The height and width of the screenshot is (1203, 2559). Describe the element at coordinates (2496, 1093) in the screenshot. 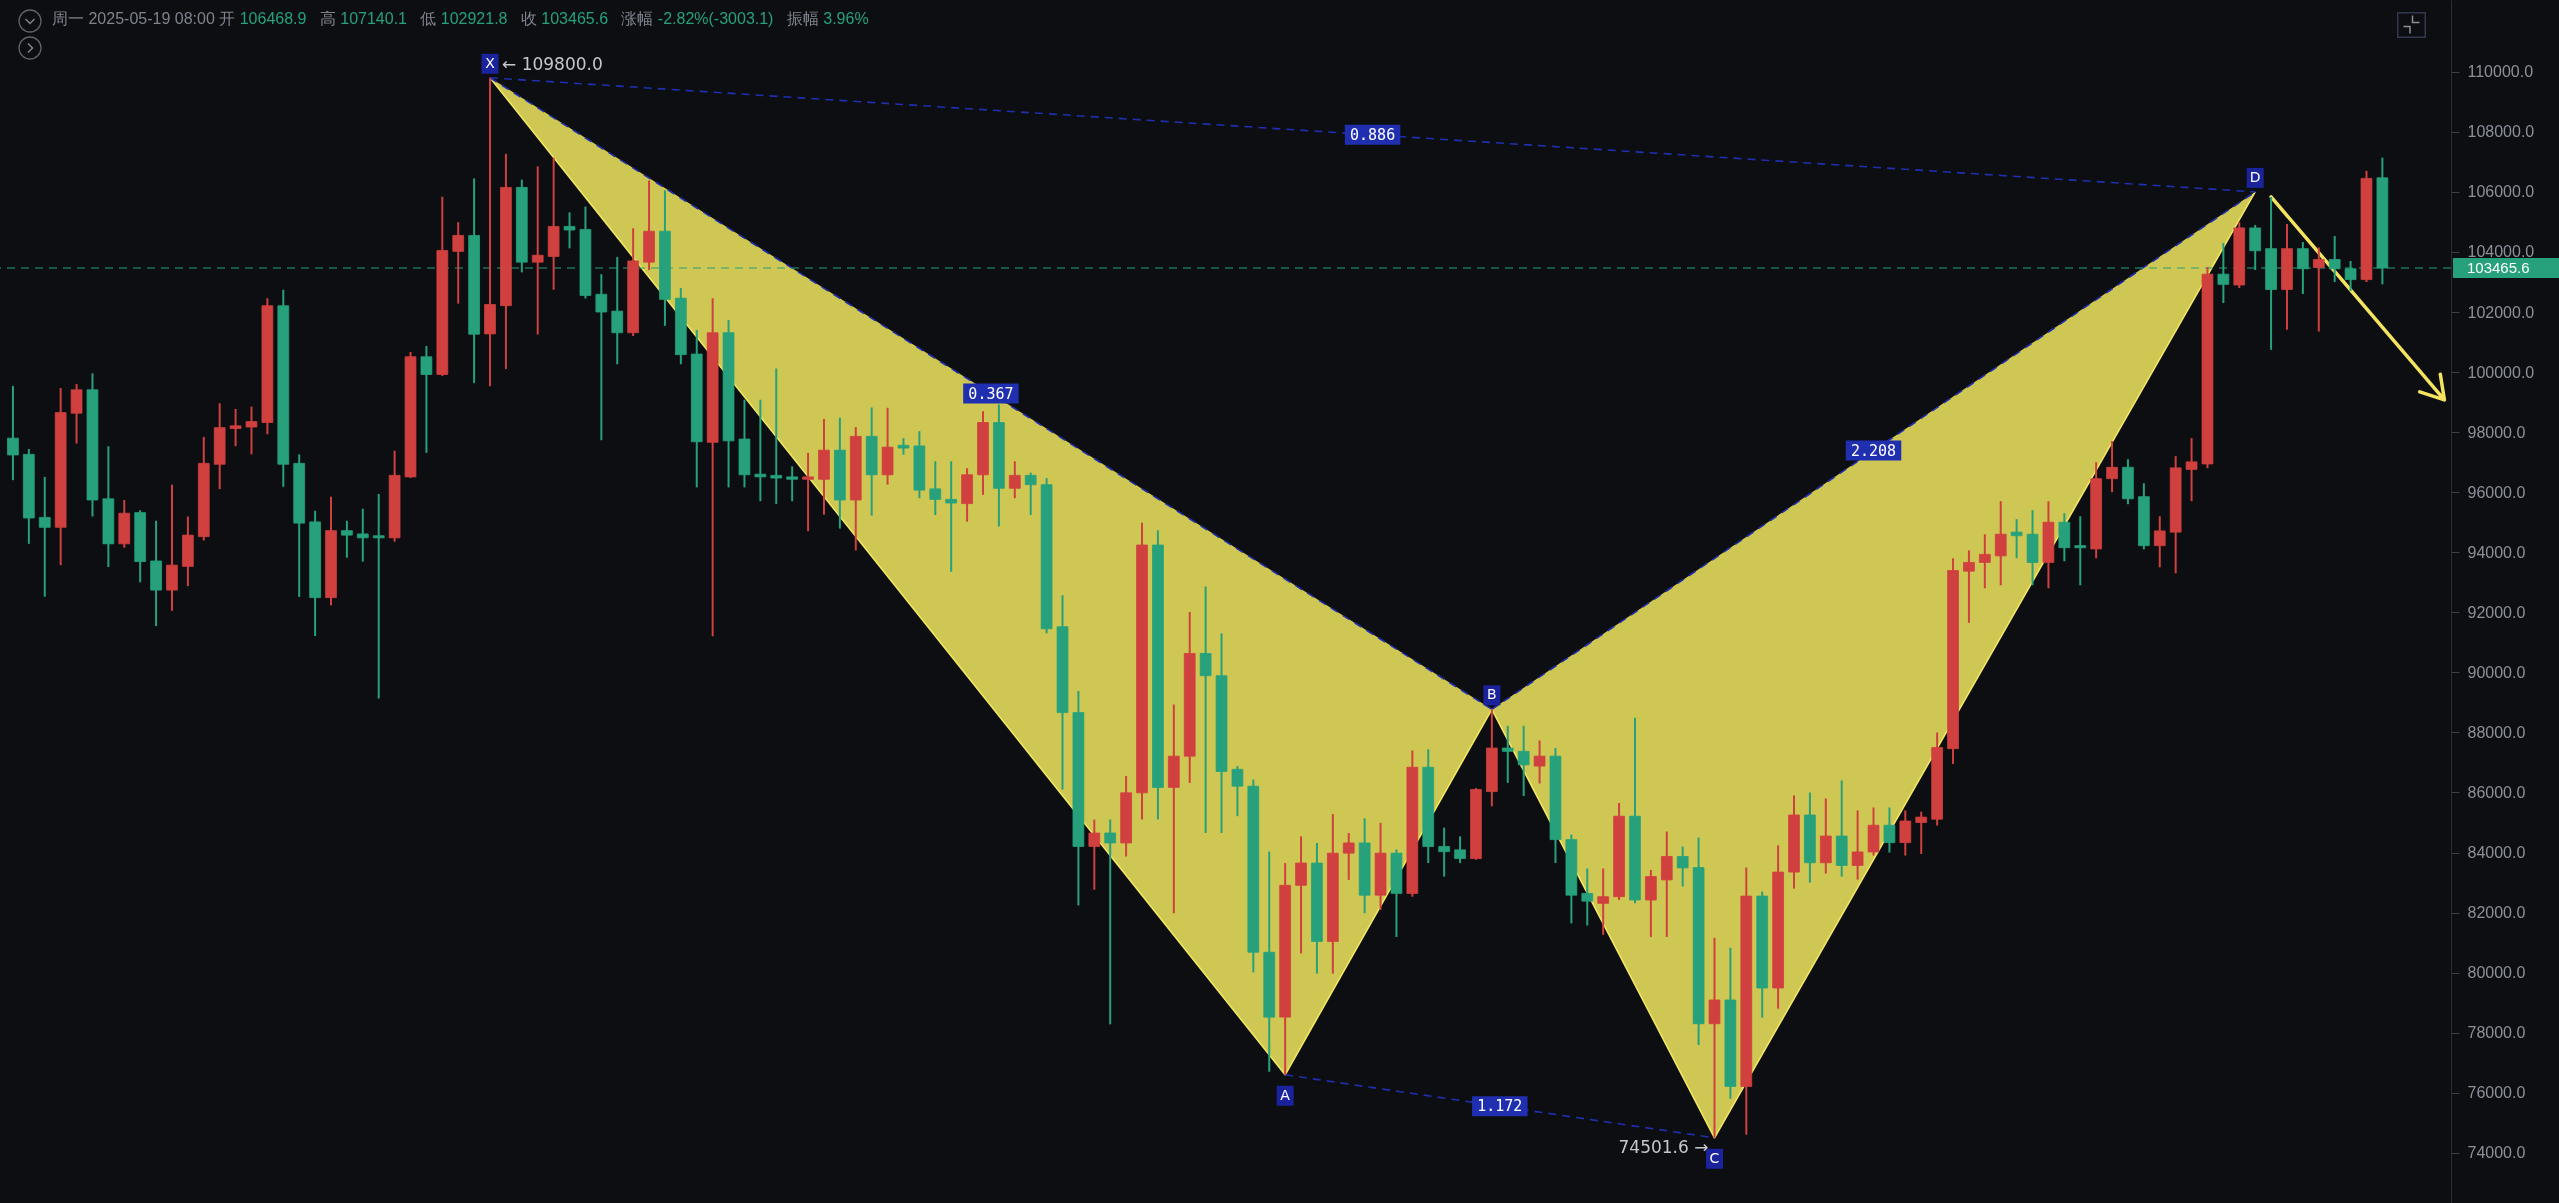

I see `y-tick-label: 76000.0` at that location.